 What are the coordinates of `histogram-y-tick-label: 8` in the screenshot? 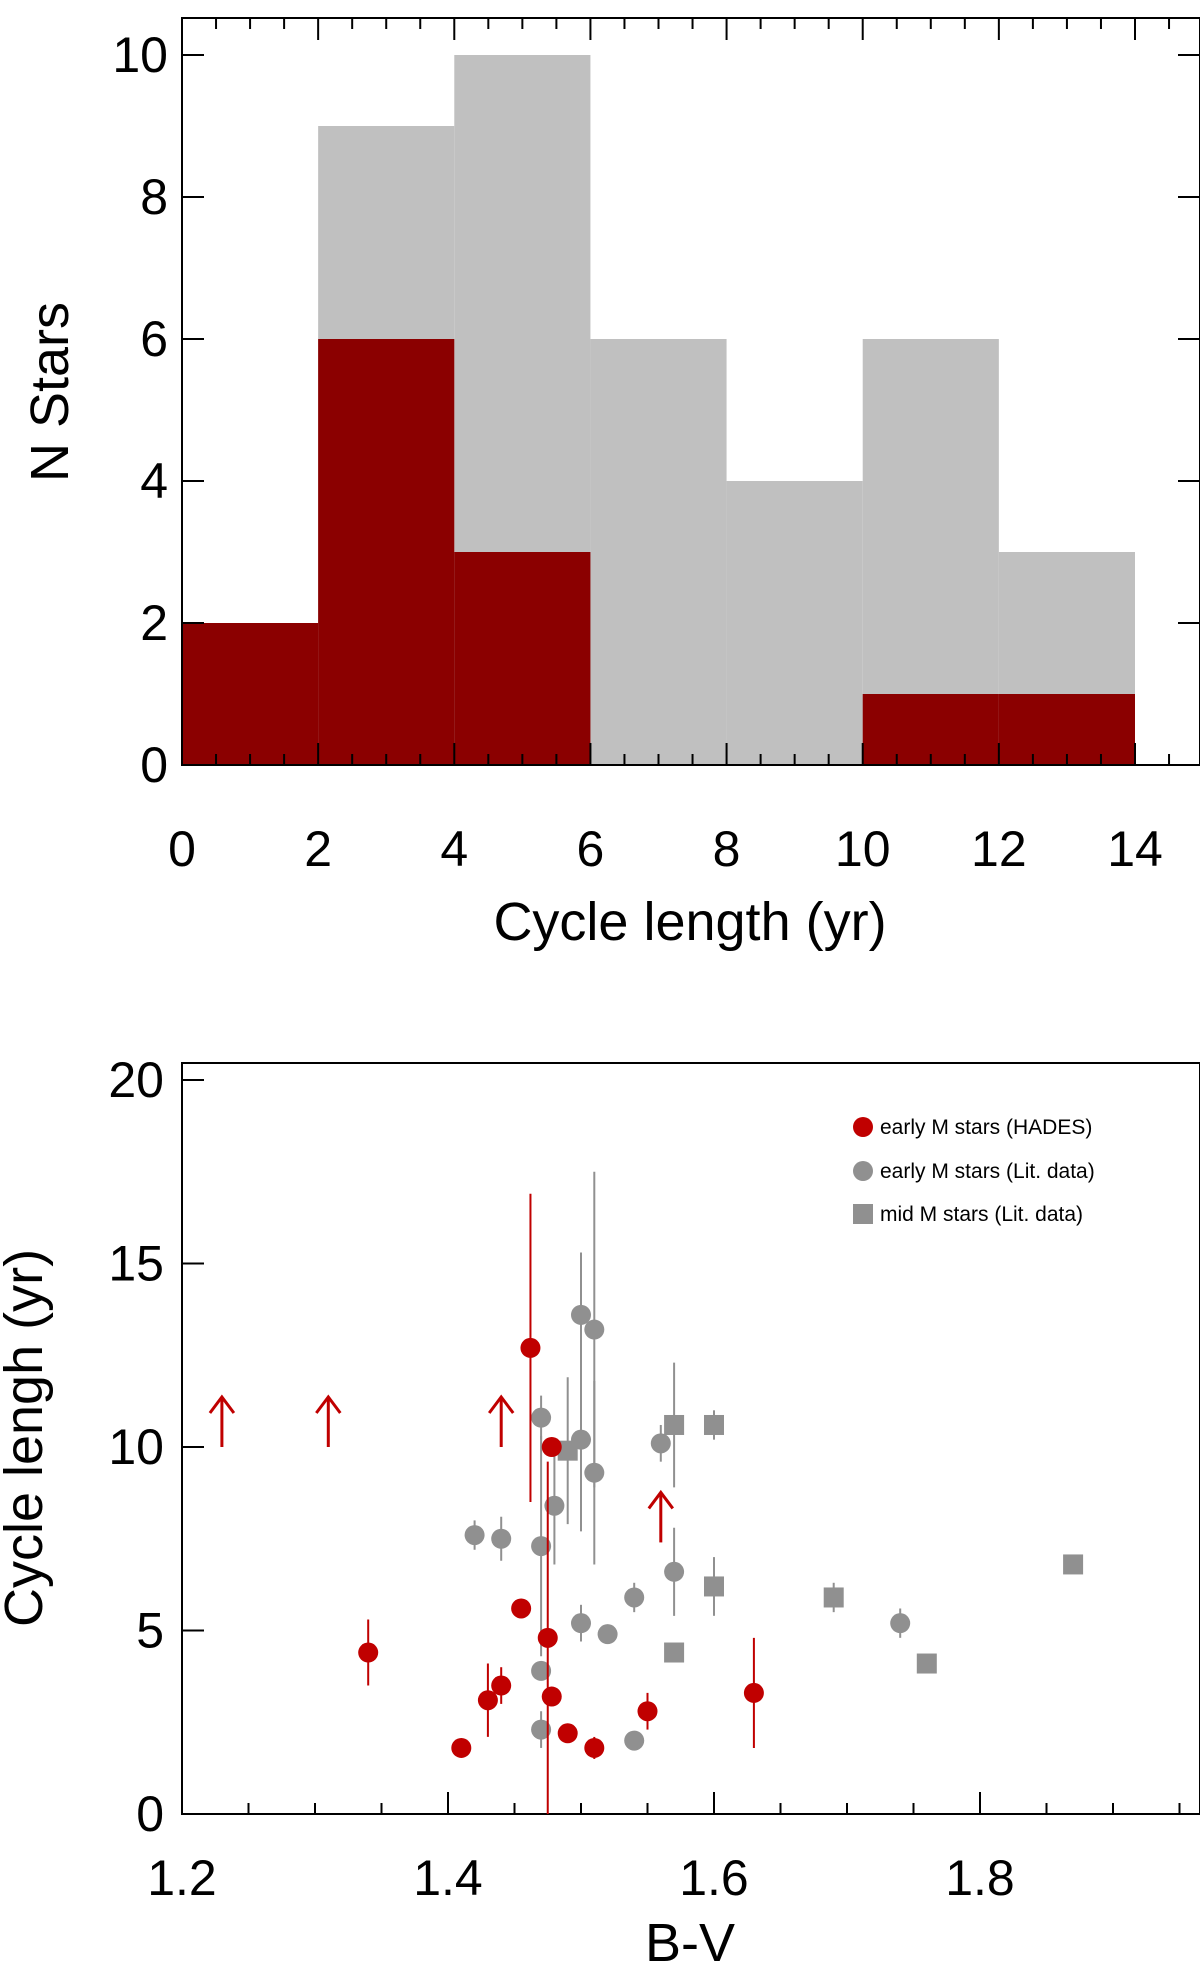 It's located at (154, 197).